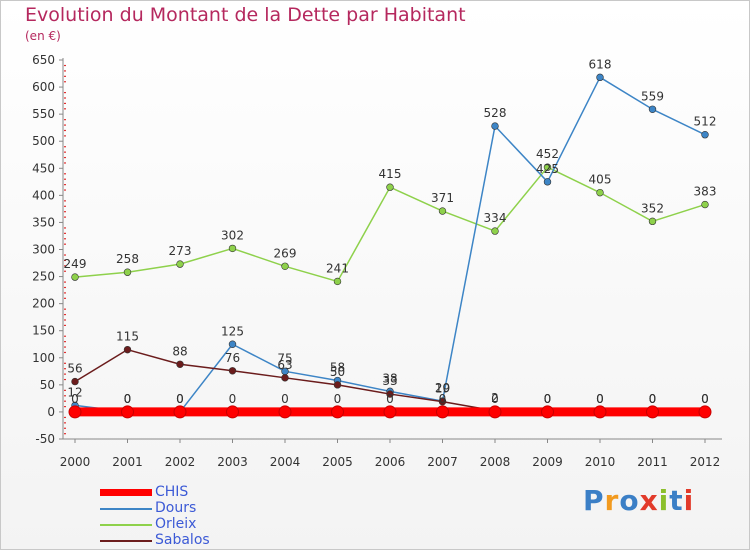  I want to click on legend-label-dours: Dours, so click(176, 508).